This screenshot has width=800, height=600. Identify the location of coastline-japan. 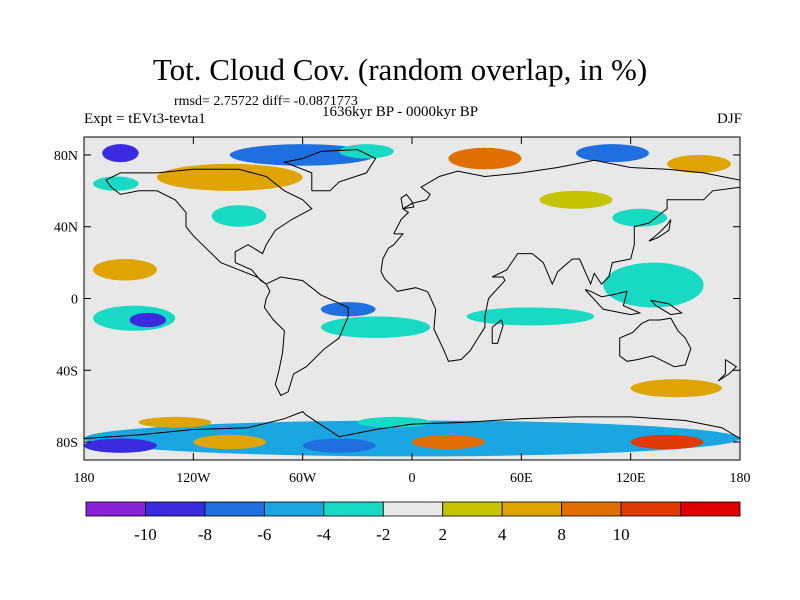
(660, 230).